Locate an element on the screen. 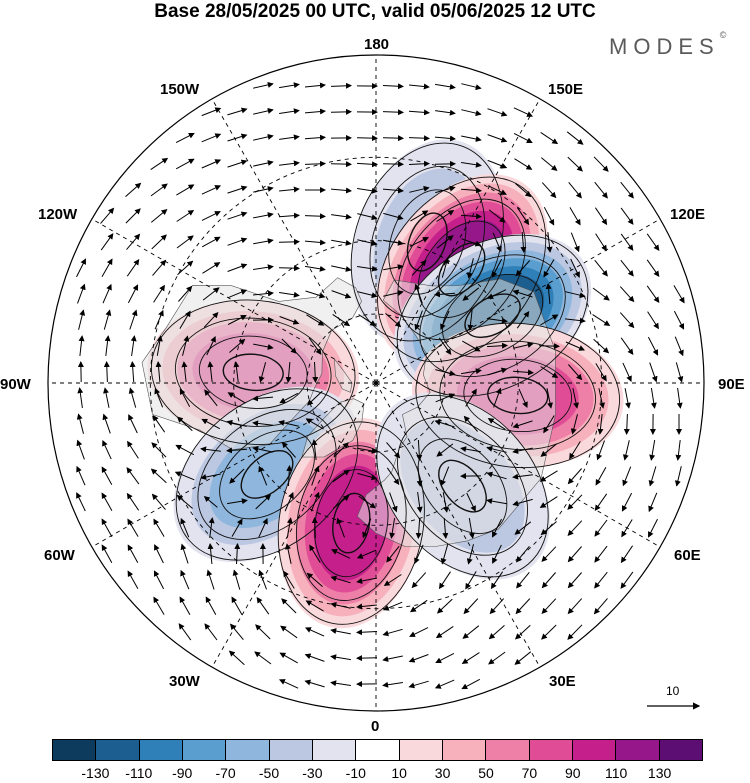 The image size is (750, 783). colorbar-tick-label: -130 is located at coordinates (95, 773).